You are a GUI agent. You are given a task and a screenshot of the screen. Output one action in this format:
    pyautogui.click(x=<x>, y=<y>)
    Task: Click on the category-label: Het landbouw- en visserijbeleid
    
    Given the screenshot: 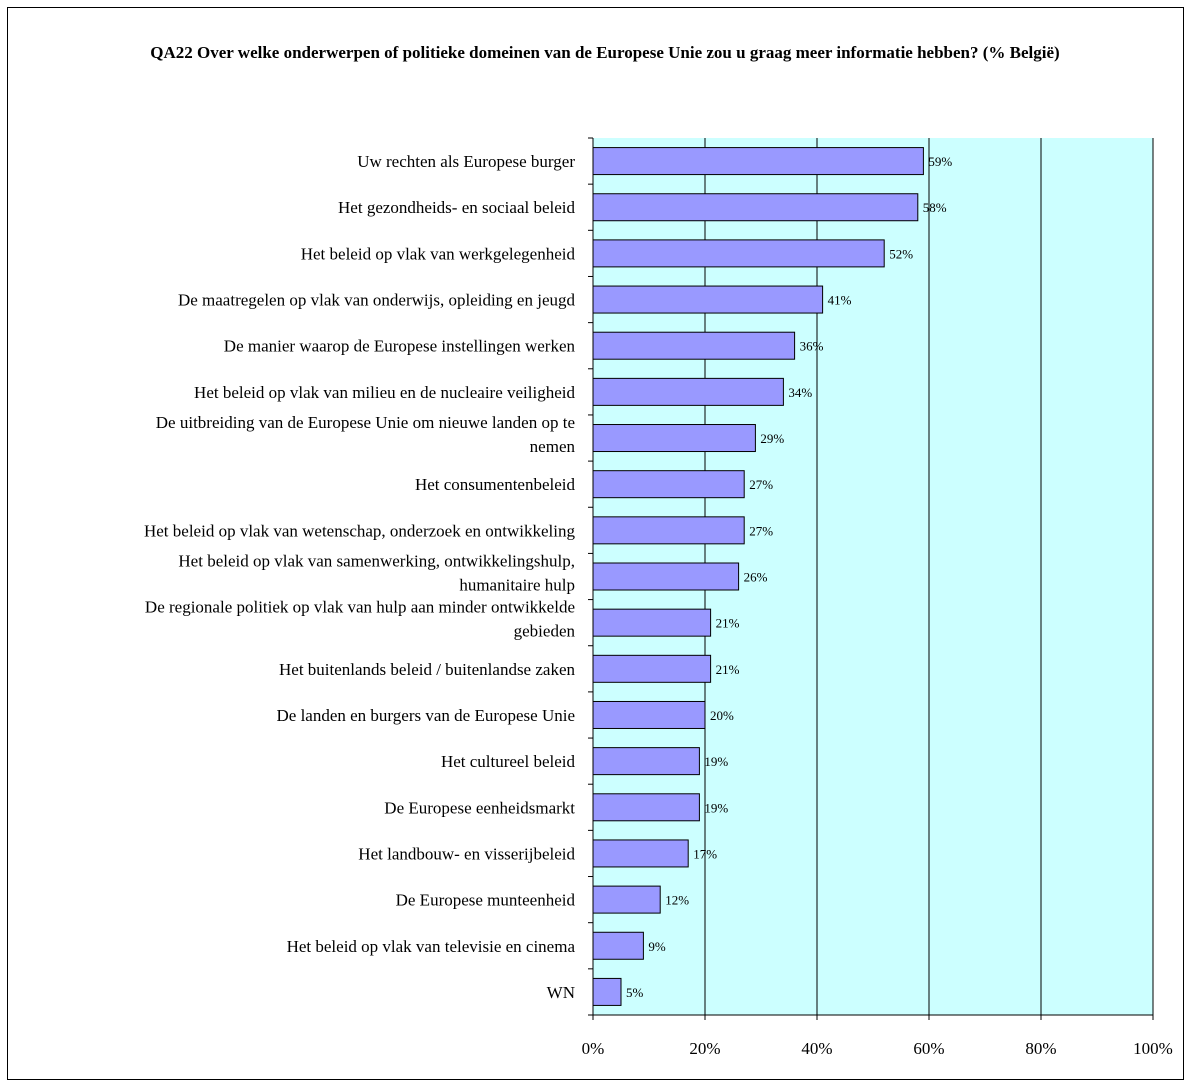 What is the action you would take?
    pyautogui.click(x=466, y=853)
    